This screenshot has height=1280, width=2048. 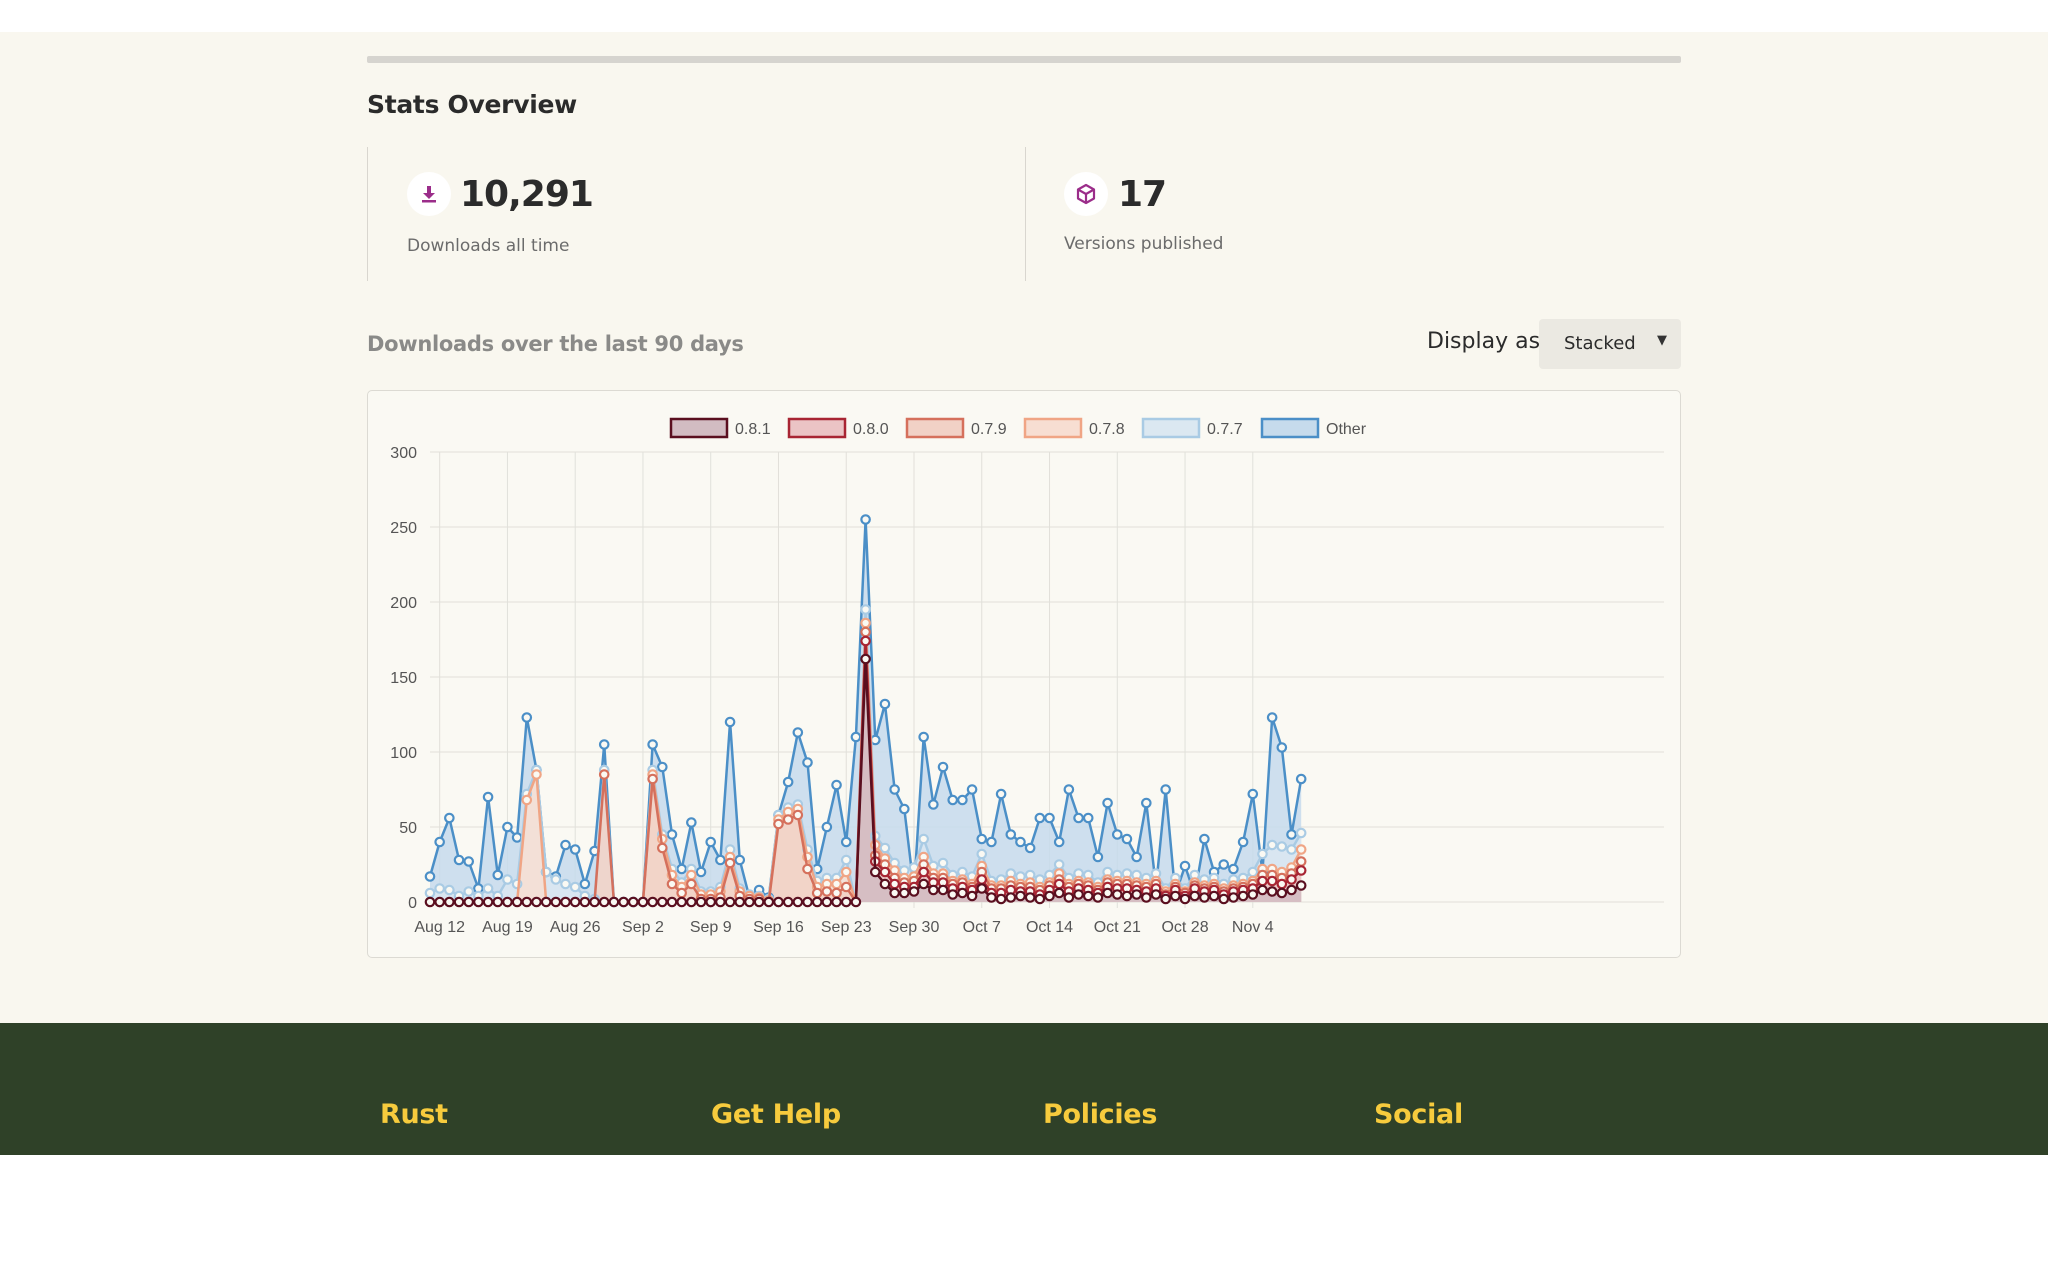 What do you see at coordinates (1184, 927) in the screenshot?
I see `x-tick-label: Oct 28` at bounding box center [1184, 927].